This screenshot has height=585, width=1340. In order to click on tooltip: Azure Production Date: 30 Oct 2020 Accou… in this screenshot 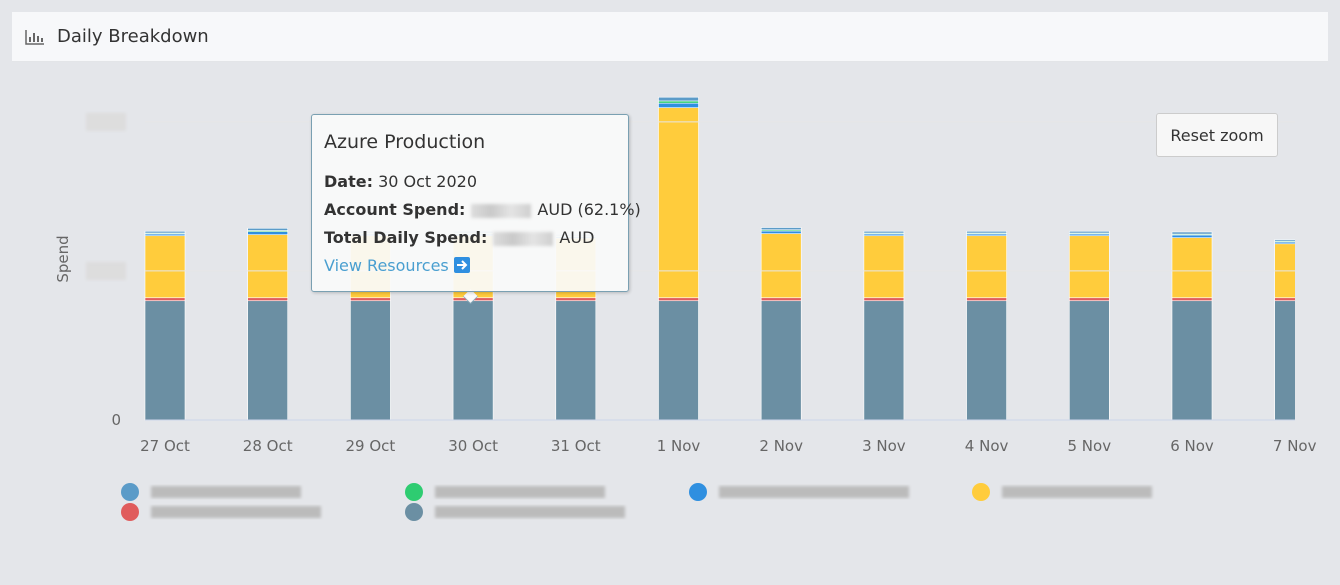, I will do `click(476, 203)`.